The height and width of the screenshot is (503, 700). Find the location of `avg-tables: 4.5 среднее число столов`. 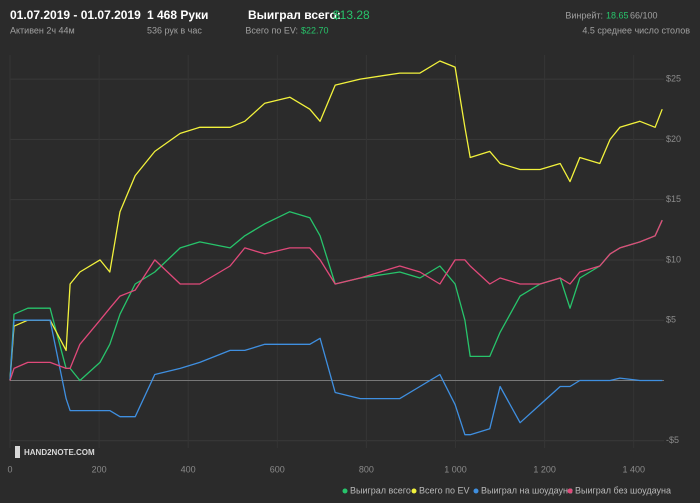

avg-tables: 4.5 среднее число столов is located at coordinates (636, 30).